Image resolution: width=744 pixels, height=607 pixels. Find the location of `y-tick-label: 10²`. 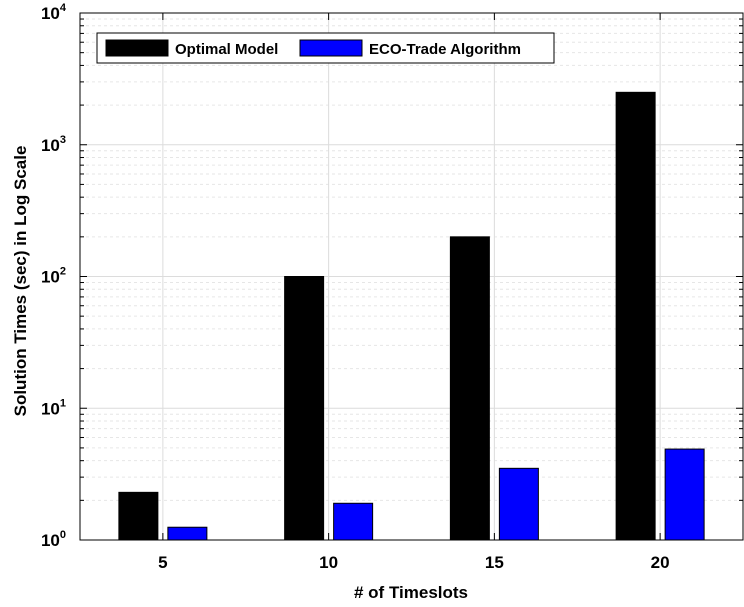

y-tick-label: 10² is located at coordinates (53, 276).